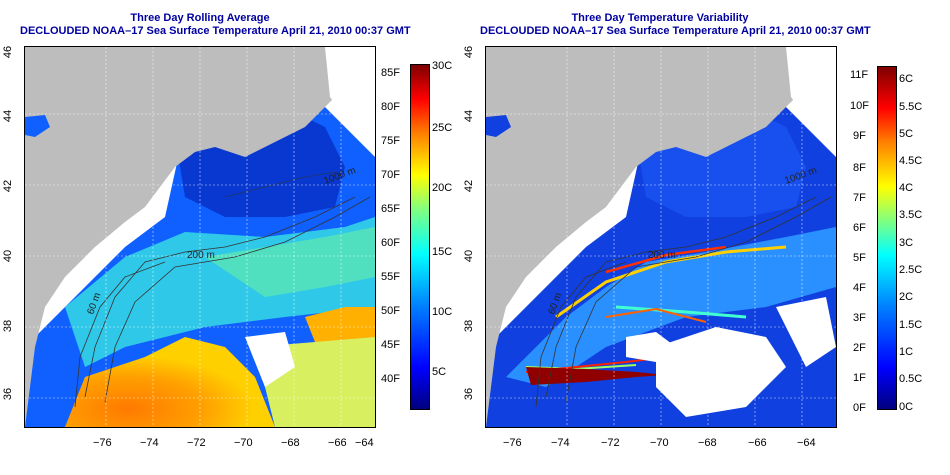 The image size is (950, 475). What do you see at coordinates (442, 188) in the screenshot?
I see `left-colorbar-c-label: 20C` at bounding box center [442, 188].